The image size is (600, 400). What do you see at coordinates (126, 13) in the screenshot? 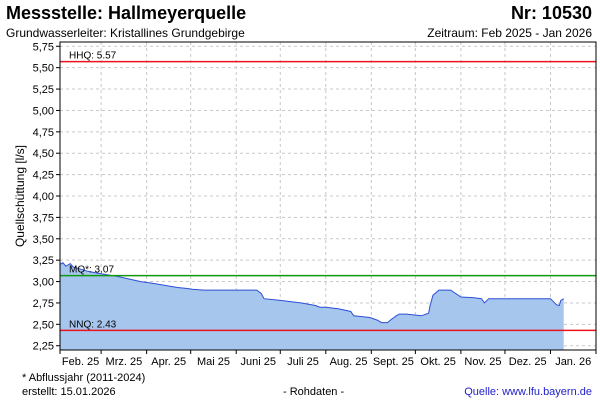
I see `station-title: Messstelle: Hallmeyerquelle` at bounding box center [126, 13].